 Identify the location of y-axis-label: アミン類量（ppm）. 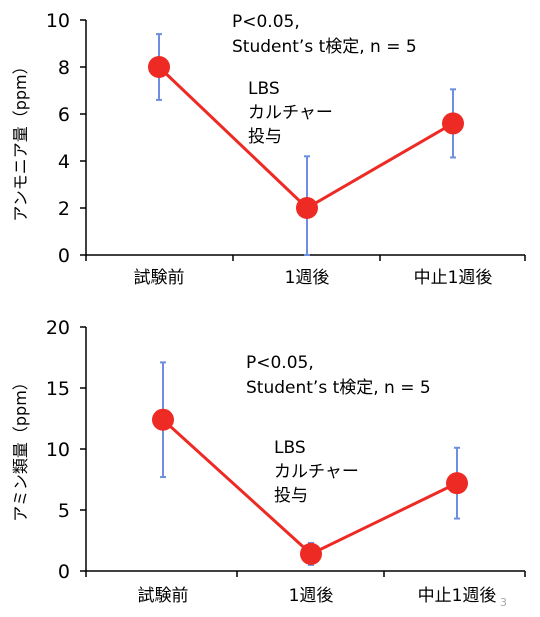
(20, 448).